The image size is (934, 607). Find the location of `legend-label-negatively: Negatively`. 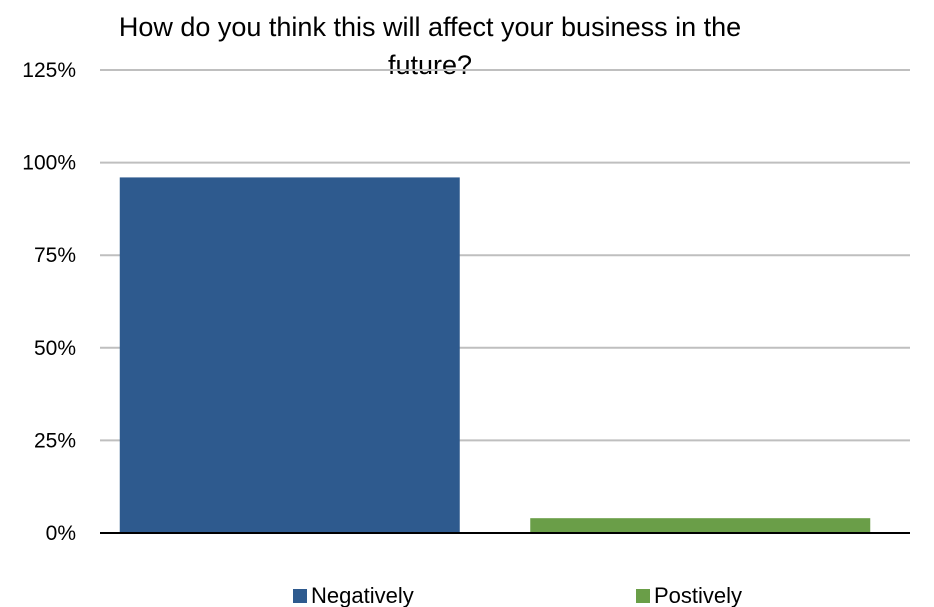

legend-label-negatively: Negatively is located at coordinates (362, 595).